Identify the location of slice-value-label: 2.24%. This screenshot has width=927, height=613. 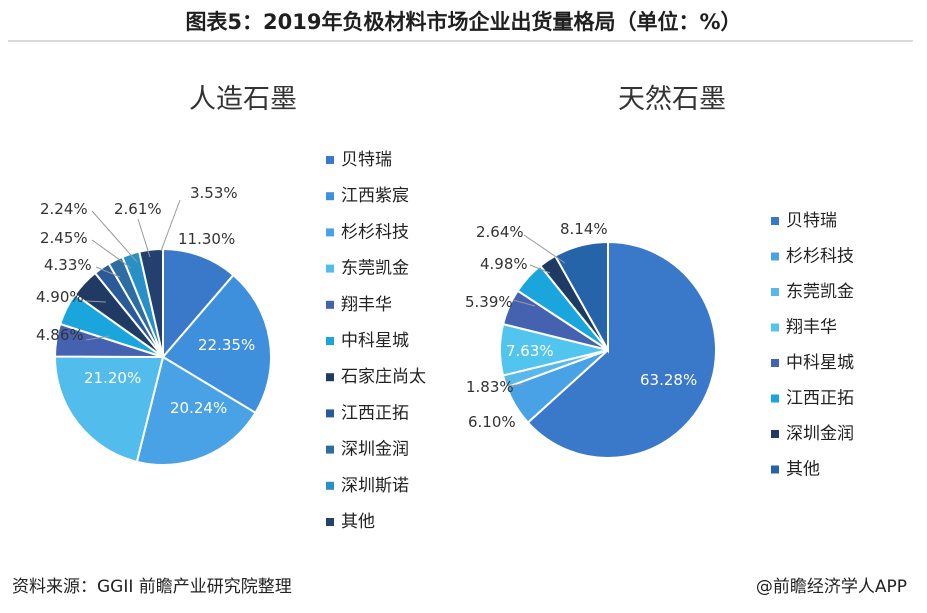
(64, 209).